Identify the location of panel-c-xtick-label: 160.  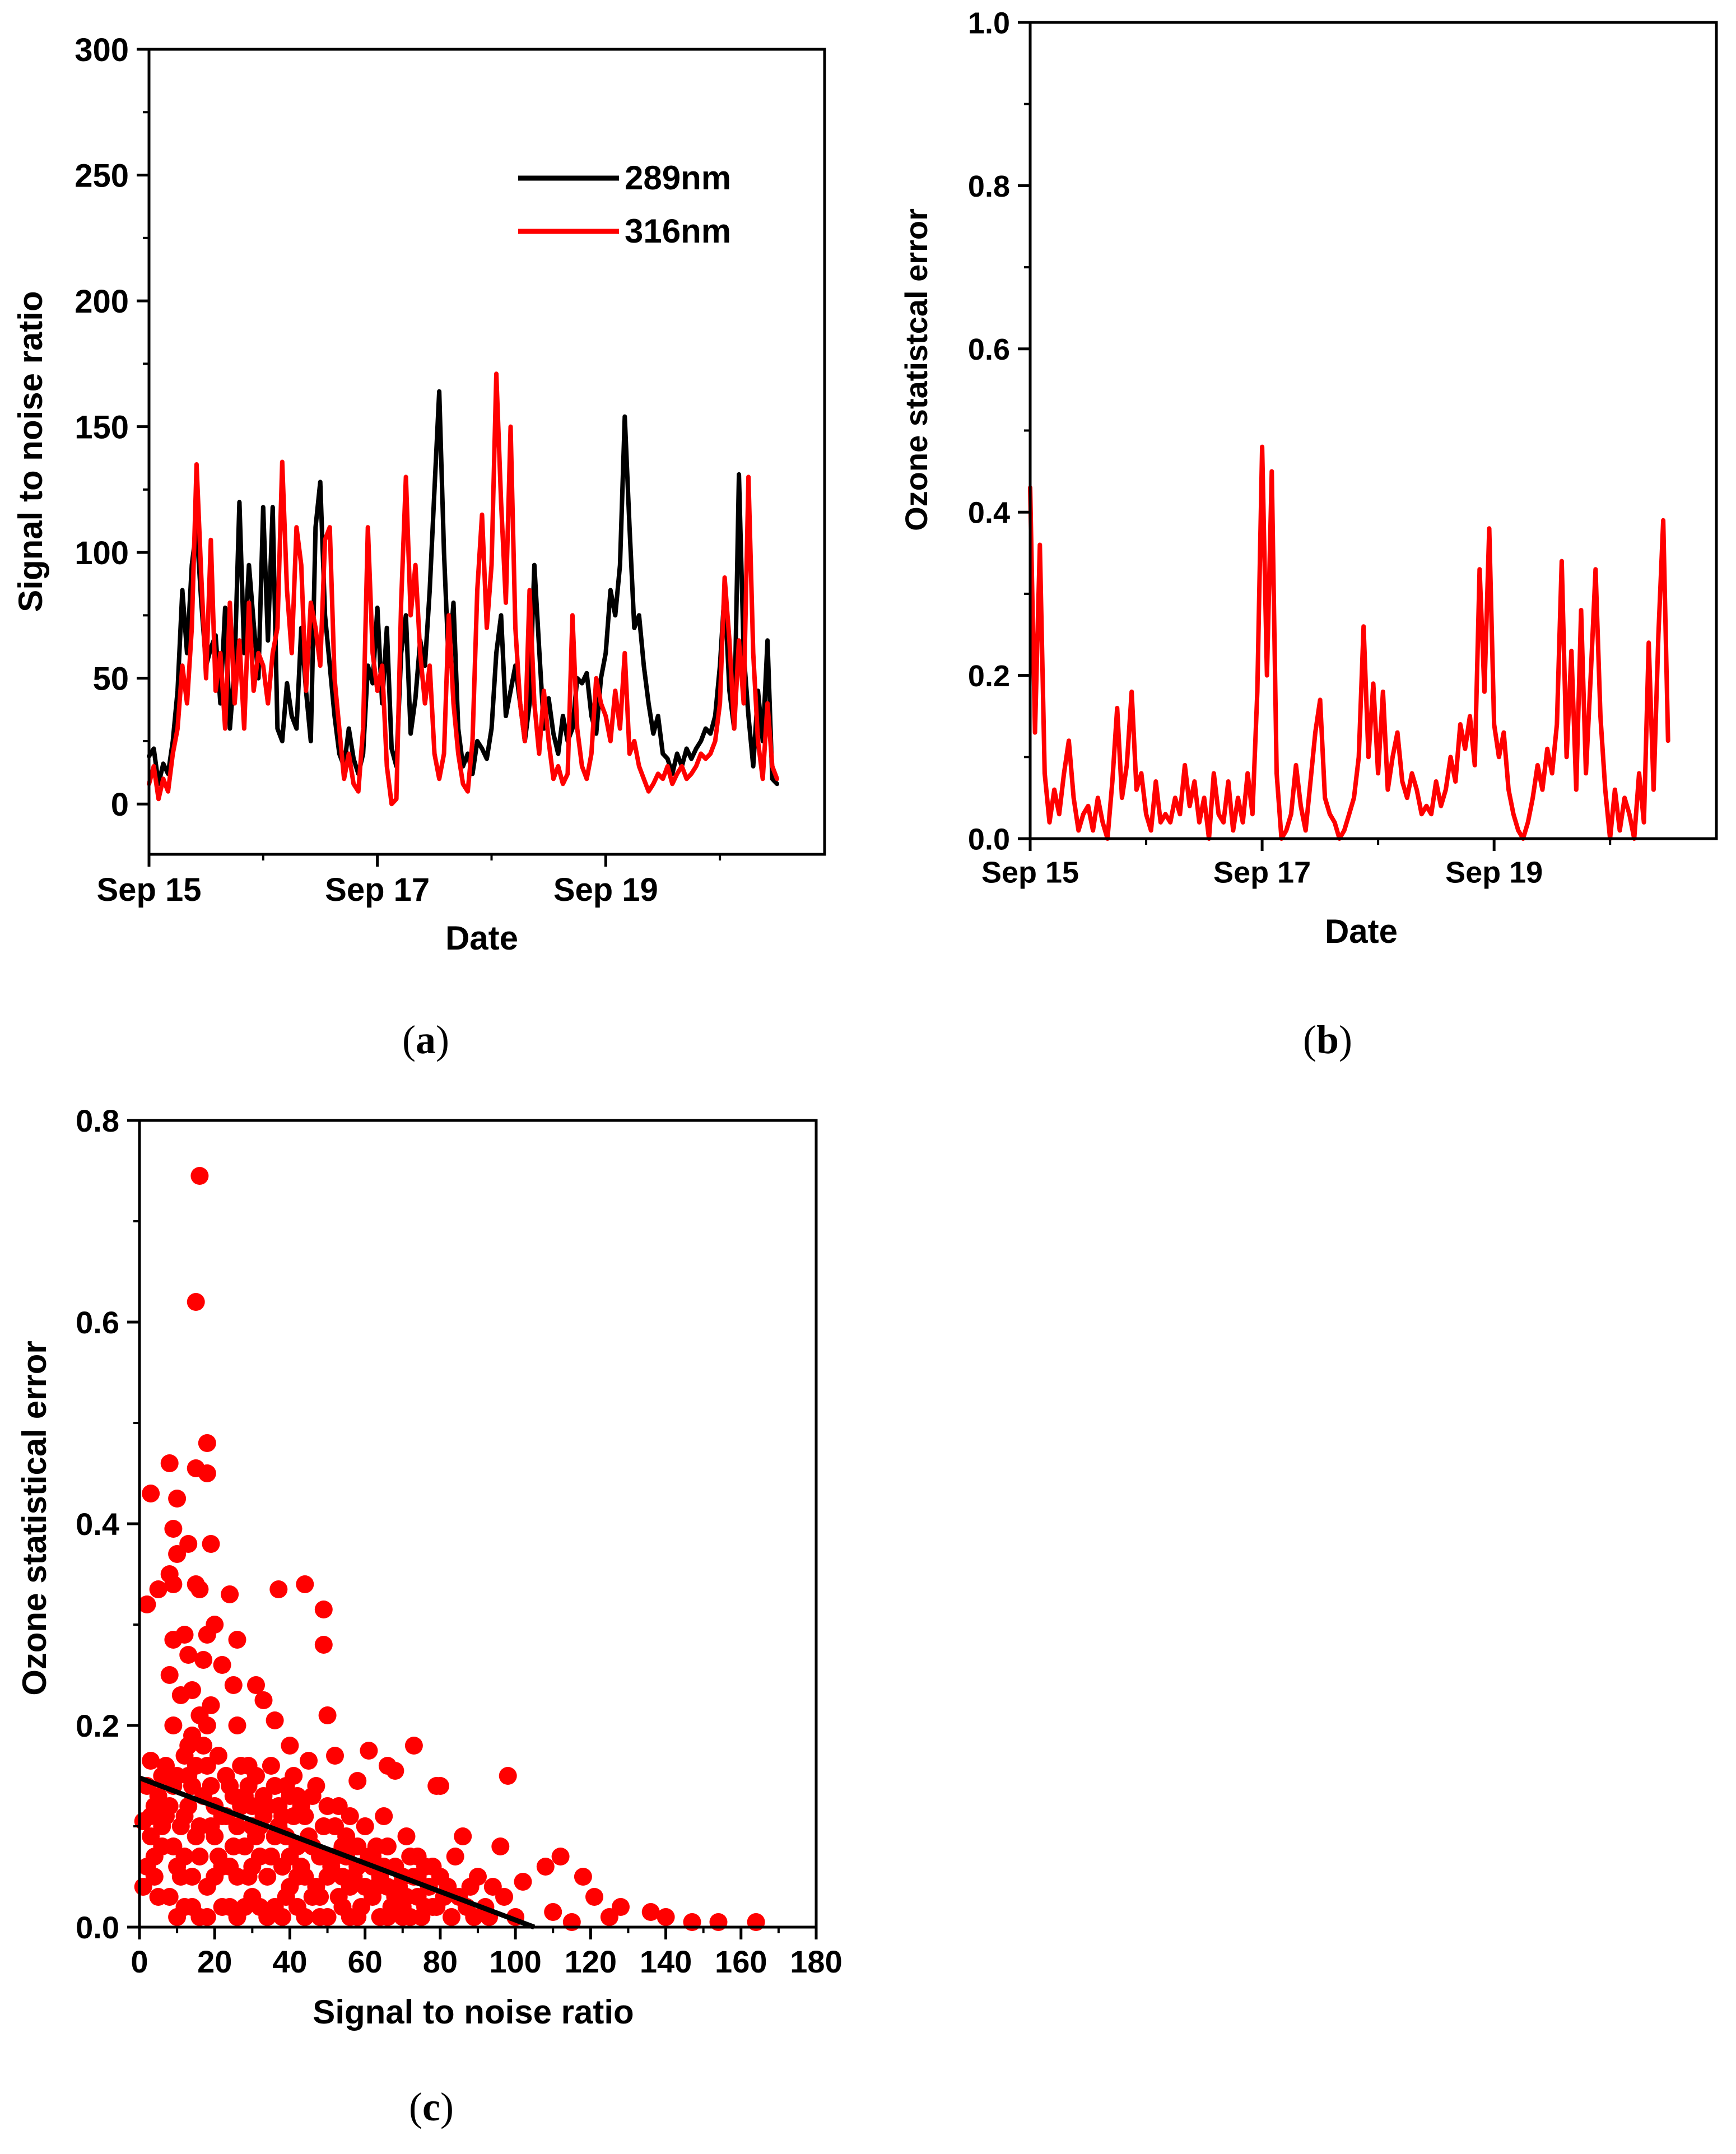
(741, 1962).